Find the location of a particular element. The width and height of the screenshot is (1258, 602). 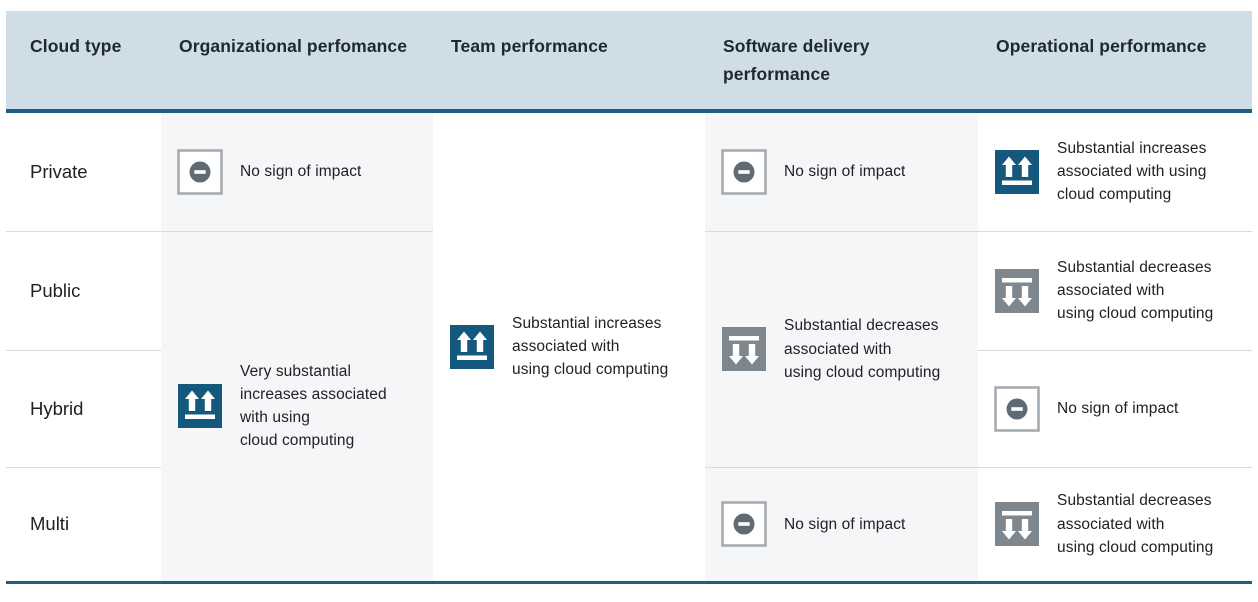

row-label-public: Public is located at coordinates (83, 290).